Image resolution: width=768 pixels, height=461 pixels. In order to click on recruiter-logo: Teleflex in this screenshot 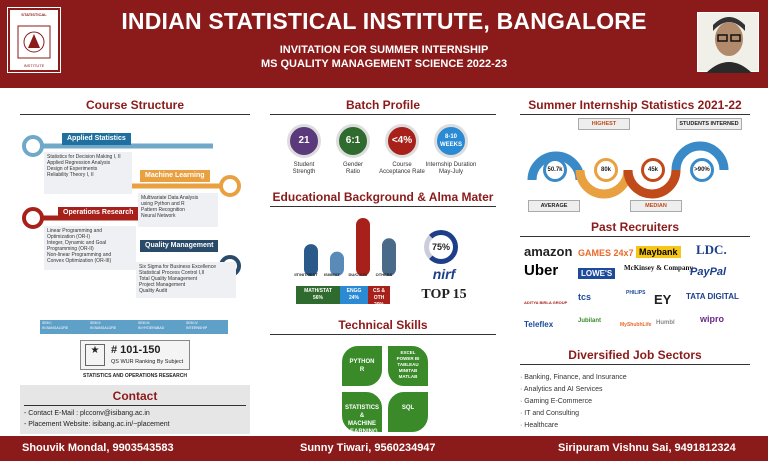, I will do `click(539, 324)`.